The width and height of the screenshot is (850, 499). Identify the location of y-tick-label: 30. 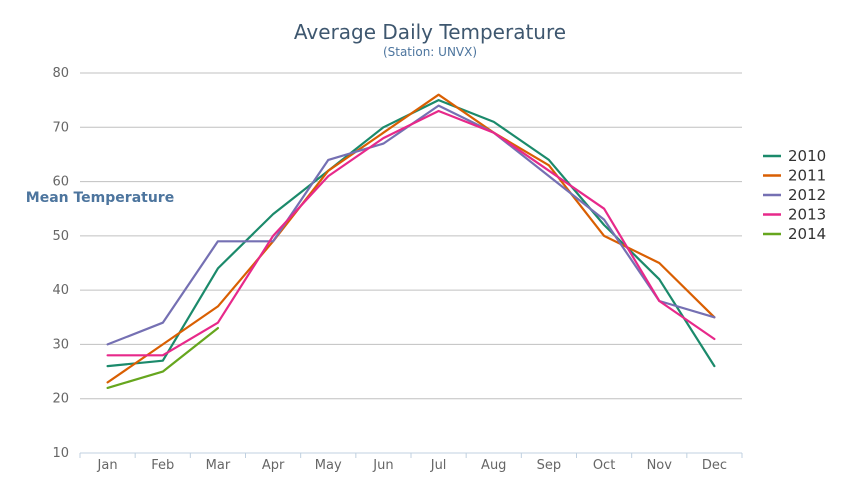
(60, 344).